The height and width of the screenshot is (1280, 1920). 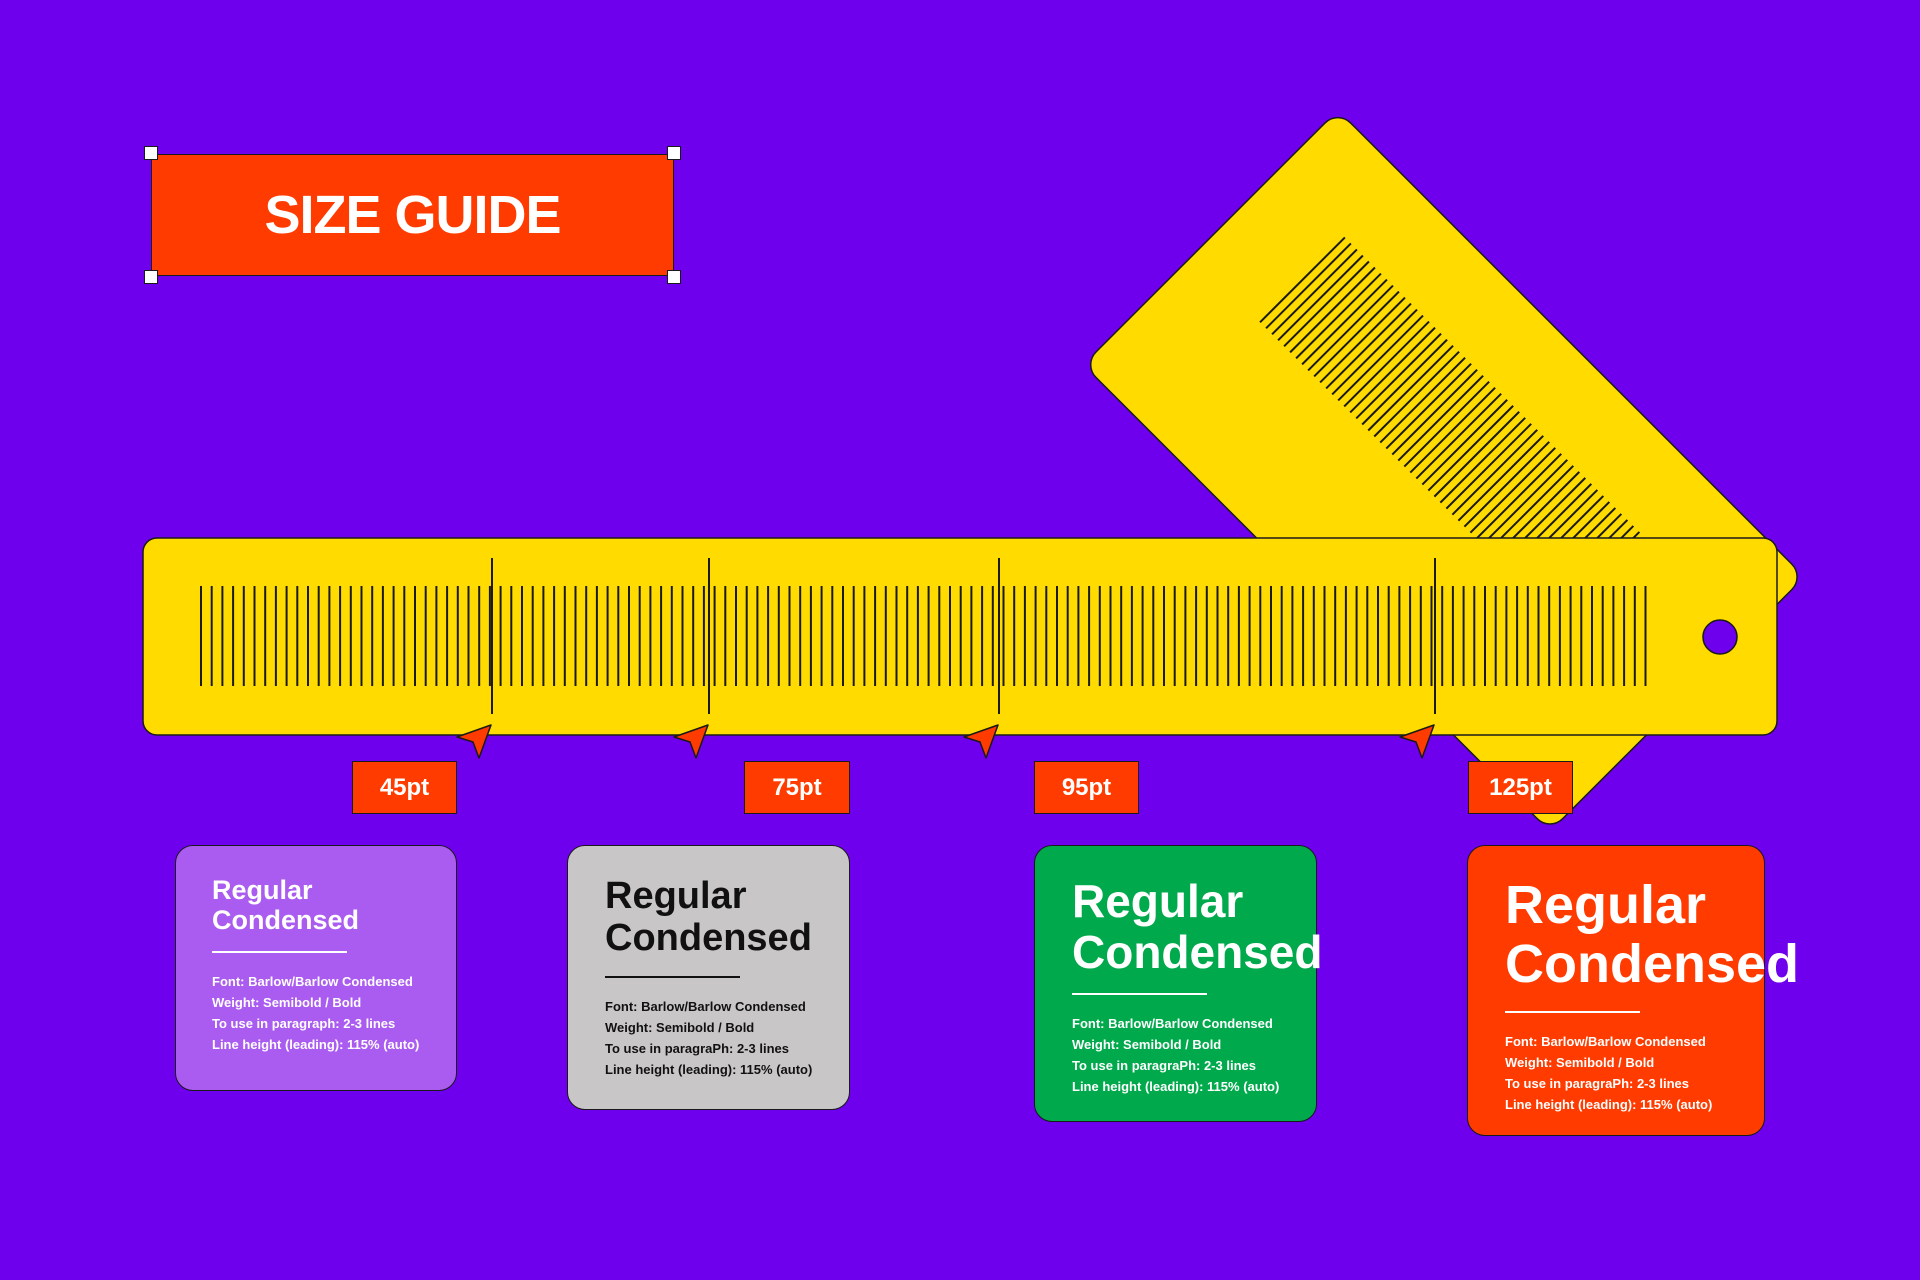 I want to click on card-spec-usage: To use in paragraph: 2-3 lines, so click(x=304, y=1024).